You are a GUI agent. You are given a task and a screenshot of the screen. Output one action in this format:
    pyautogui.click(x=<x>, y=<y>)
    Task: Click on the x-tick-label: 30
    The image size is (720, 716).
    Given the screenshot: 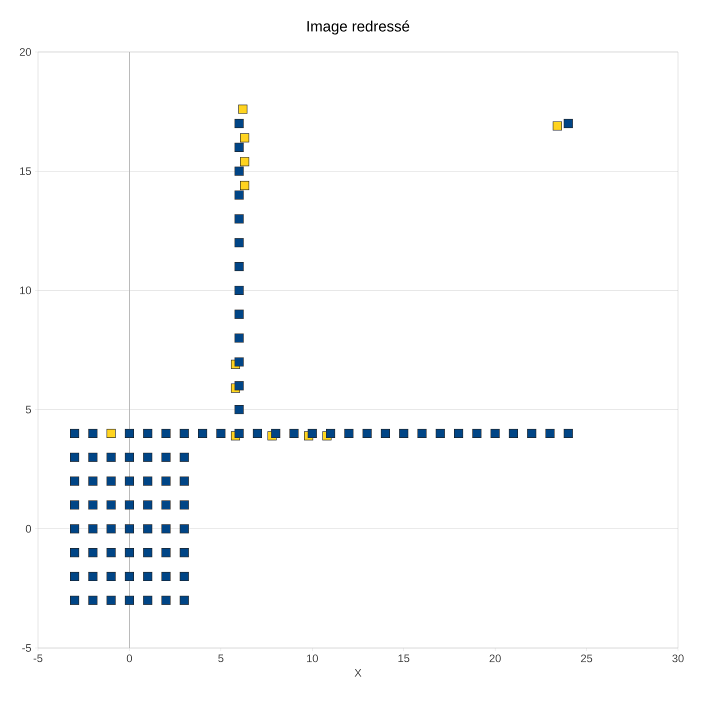 What is the action you would take?
    pyautogui.click(x=678, y=658)
    